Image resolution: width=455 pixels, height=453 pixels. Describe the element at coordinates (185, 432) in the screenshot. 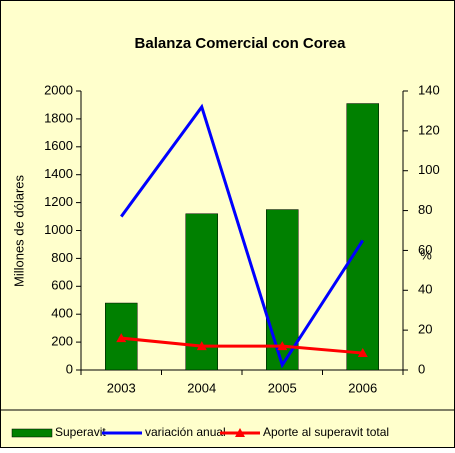

I see `legend-label: variación anual` at that location.